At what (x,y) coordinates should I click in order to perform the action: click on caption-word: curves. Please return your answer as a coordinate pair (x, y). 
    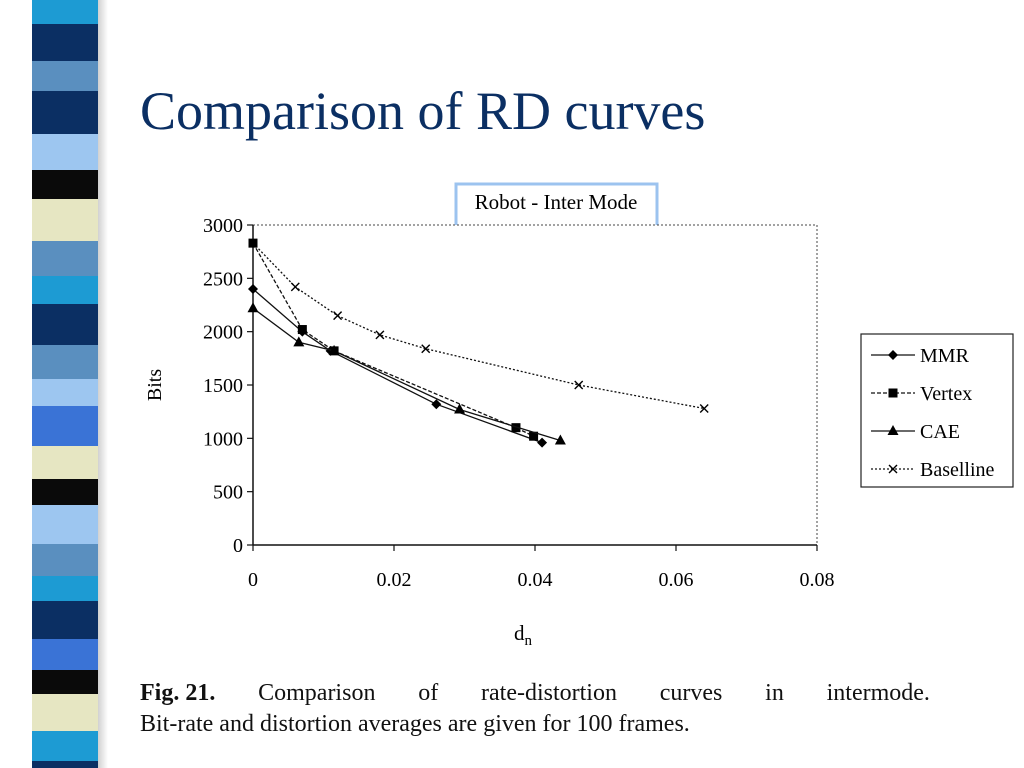
    Looking at the image, I should click on (691, 693).